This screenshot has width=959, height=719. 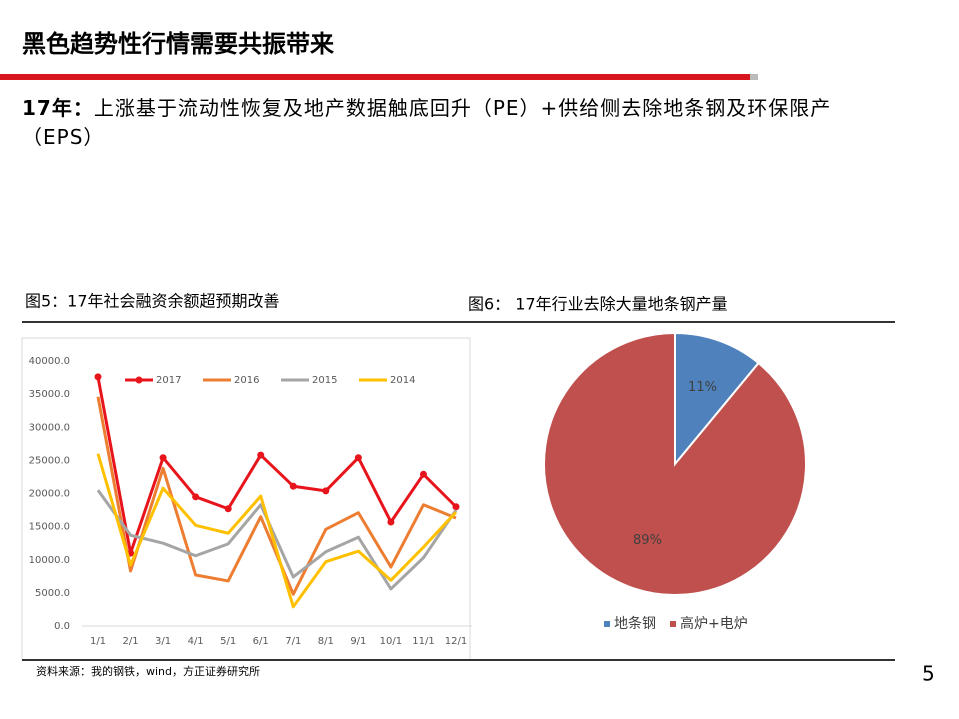 I want to click on legend-marker, so click(x=139, y=380).